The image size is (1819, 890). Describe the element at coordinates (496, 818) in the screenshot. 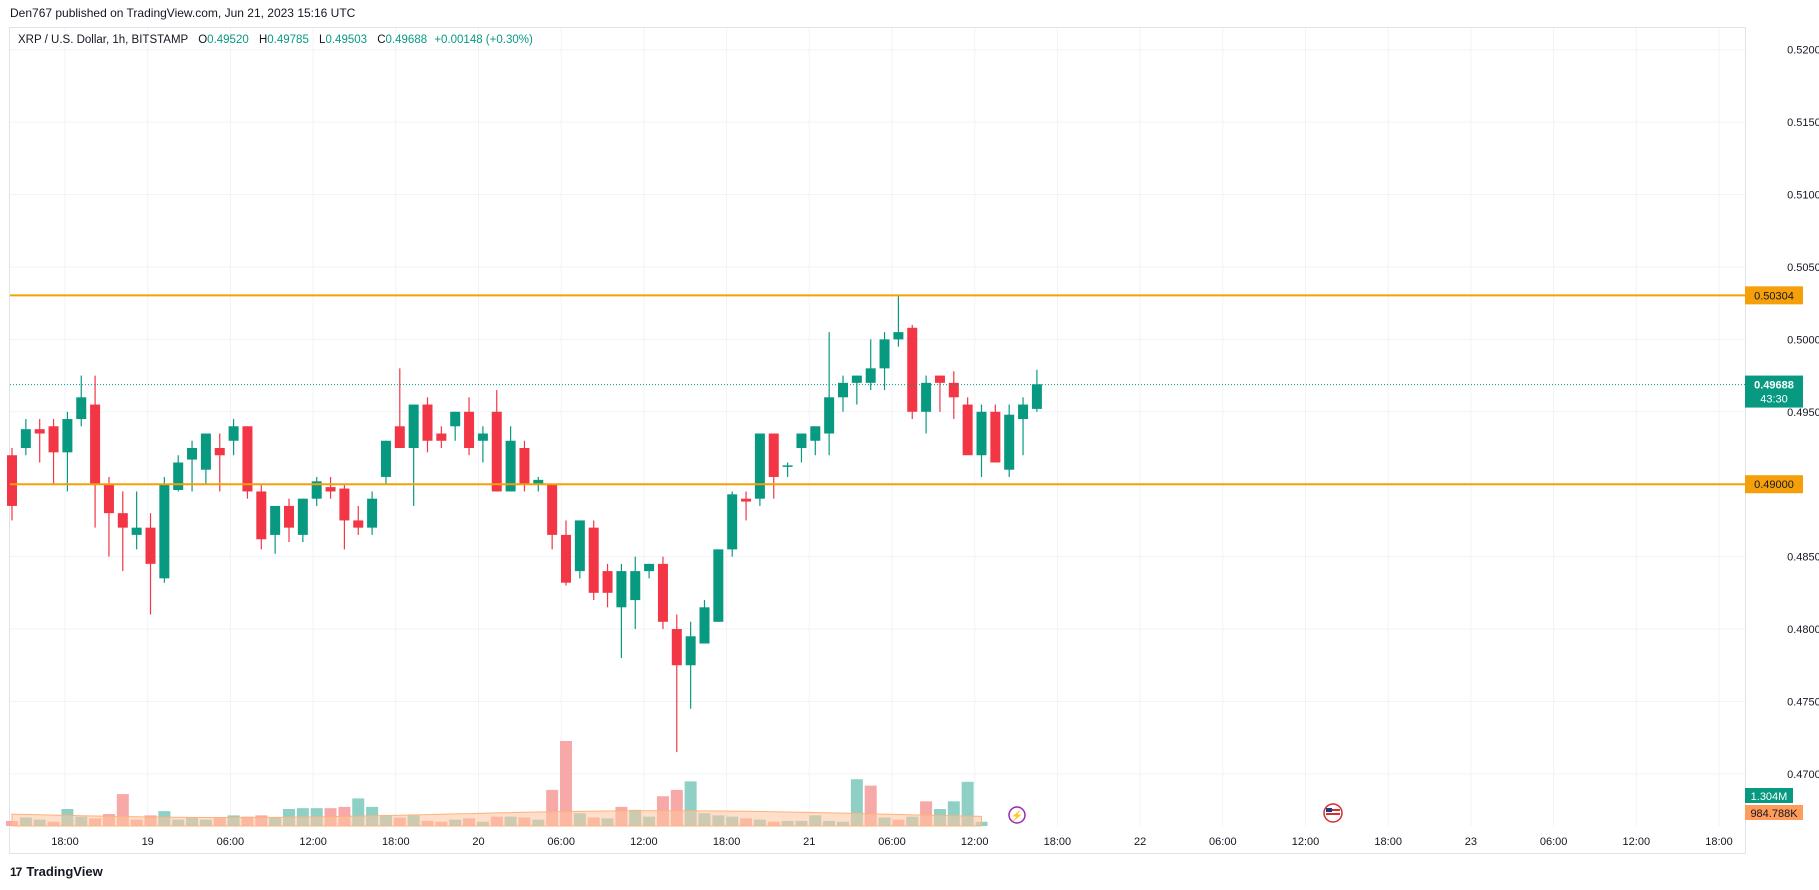

I see `volume-ma-area` at that location.